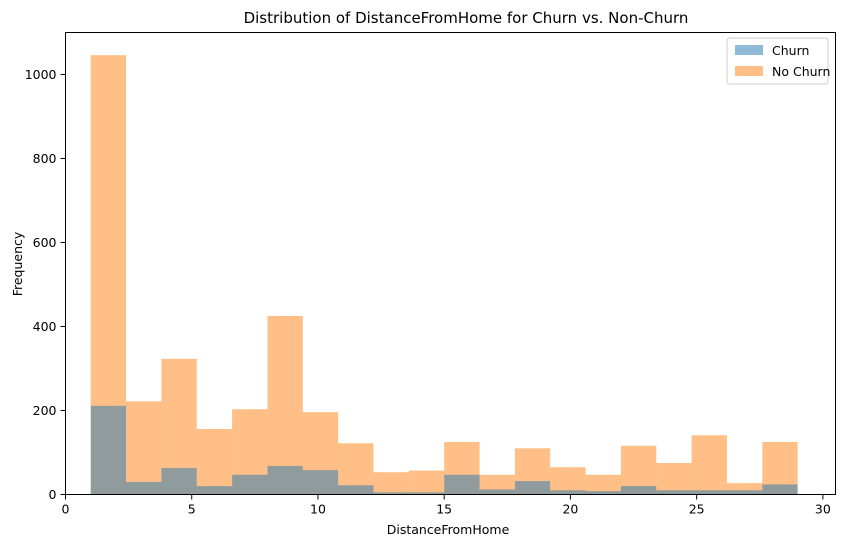  What do you see at coordinates (790, 50) in the screenshot?
I see `legend-label-churn: Churn` at bounding box center [790, 50].